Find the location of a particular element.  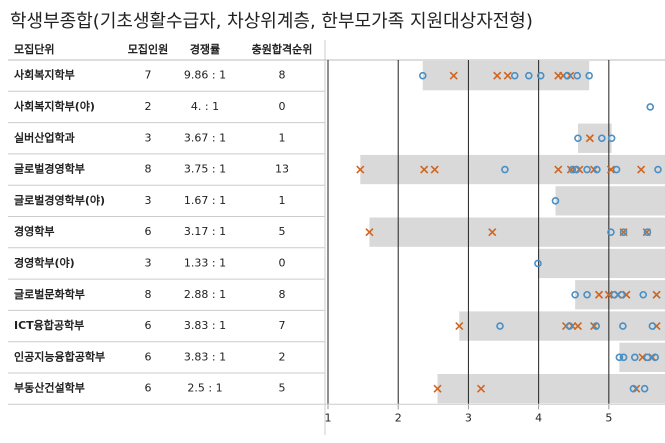

column-header: 모집단위 is located at coordinates (34, 49).